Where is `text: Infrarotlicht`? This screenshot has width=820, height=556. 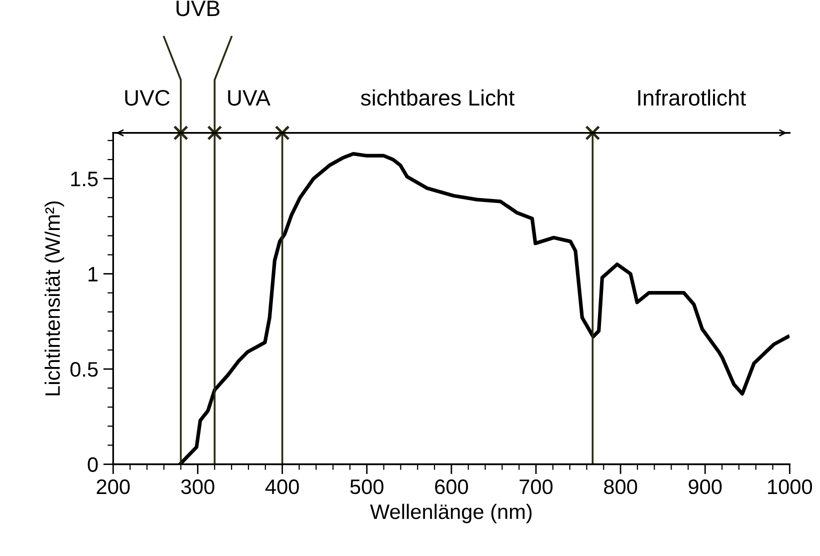
text: Infrarotlicht is located at coordinates (692, 97).